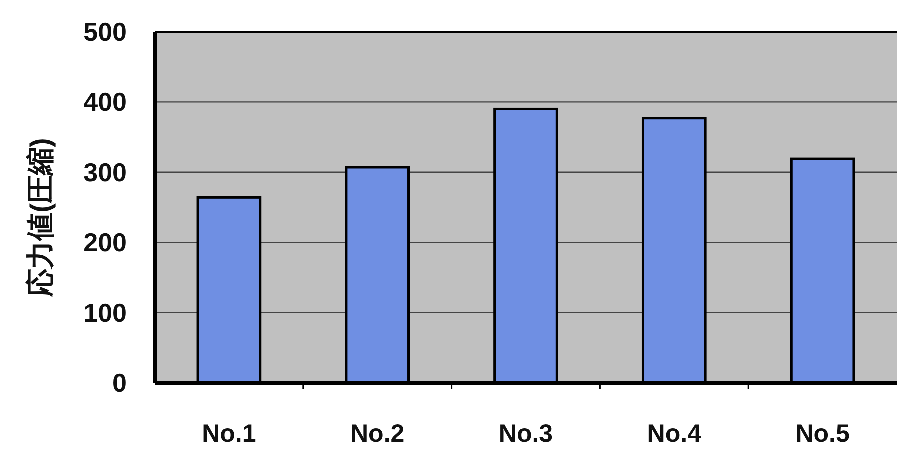 The width and height of the screenshot is (903, 453). I want to click on x-tick-label: No.2, so click(377, 434).